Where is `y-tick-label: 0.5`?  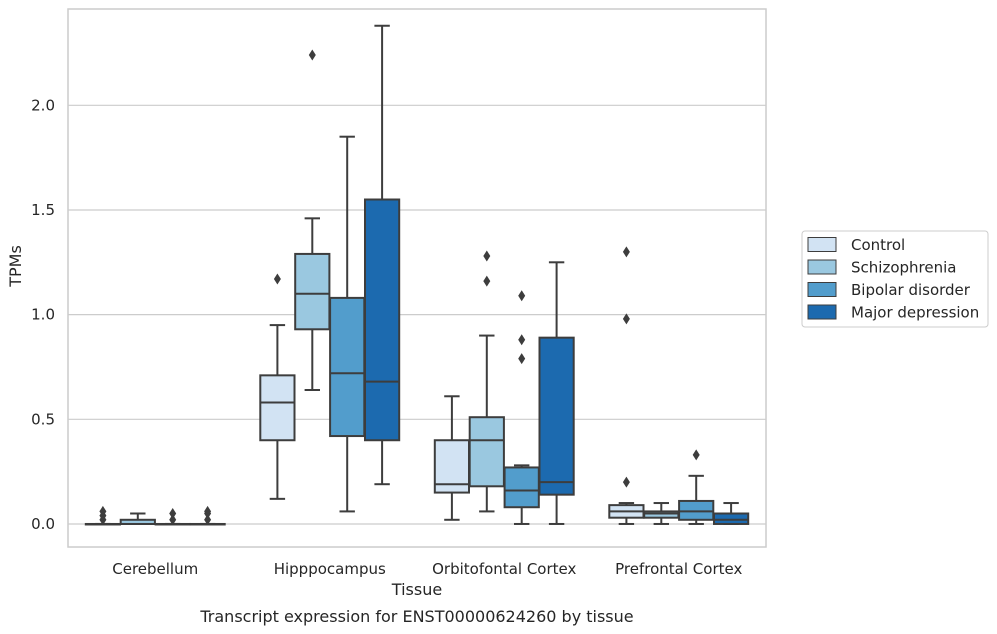
y-tick-label: 0.5 is located at coordinates (43, 419).